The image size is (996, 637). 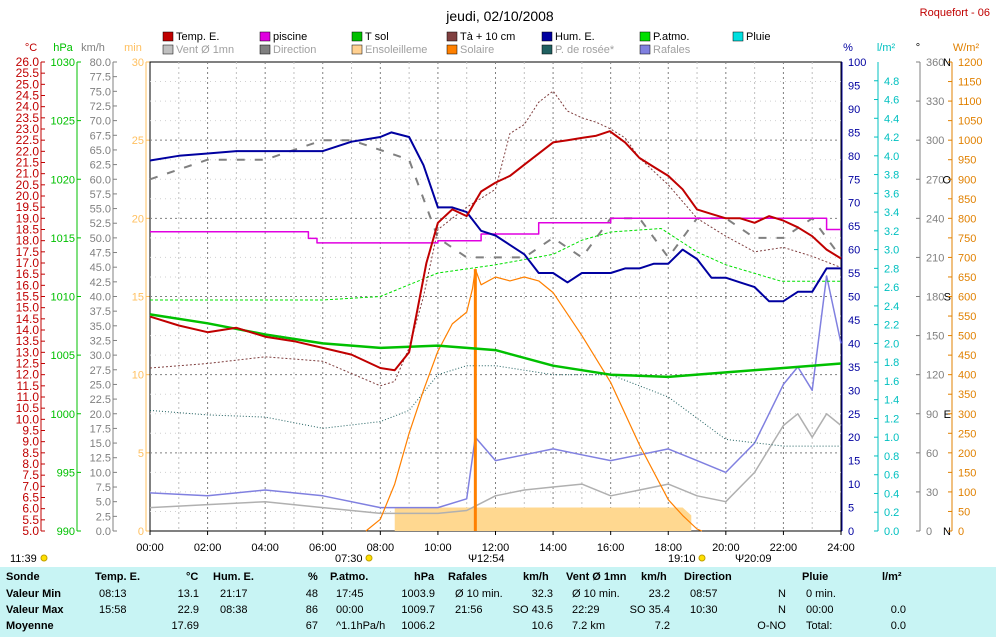 What do you see at coordinates (487, 37) in the screenshot?
I see `legend-label: Tà + 10 cm` at bounding box center [487, 37].